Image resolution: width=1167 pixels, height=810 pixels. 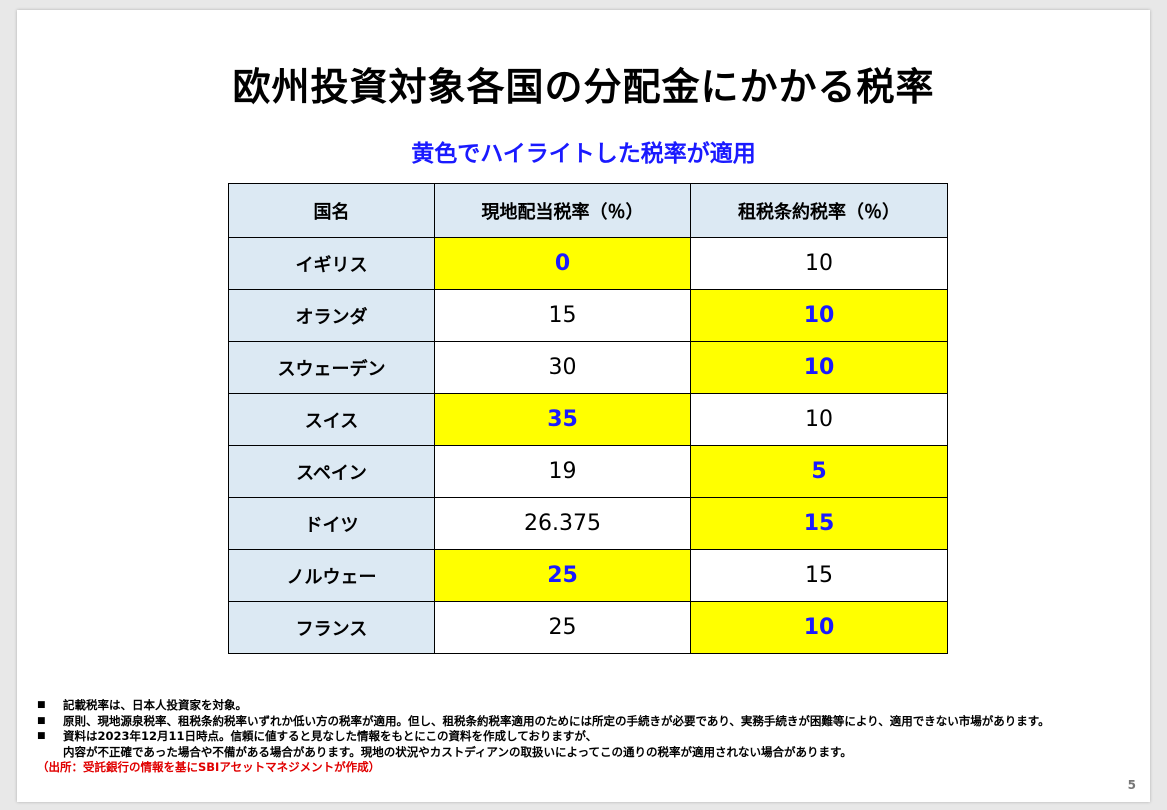 I want to click on footnote-item: ■ 記載税率は、日本人投資家を対象。, so click(x=587, y=706).